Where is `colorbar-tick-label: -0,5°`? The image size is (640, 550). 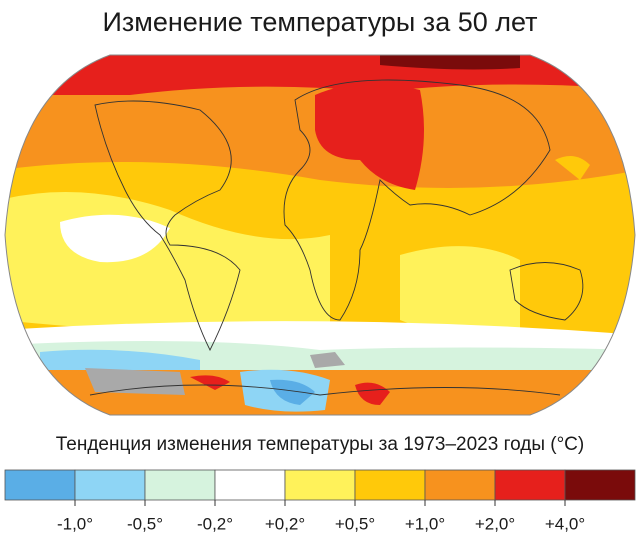 colorbar-tick-label: -0,5° is located at coordinates (145, 523).